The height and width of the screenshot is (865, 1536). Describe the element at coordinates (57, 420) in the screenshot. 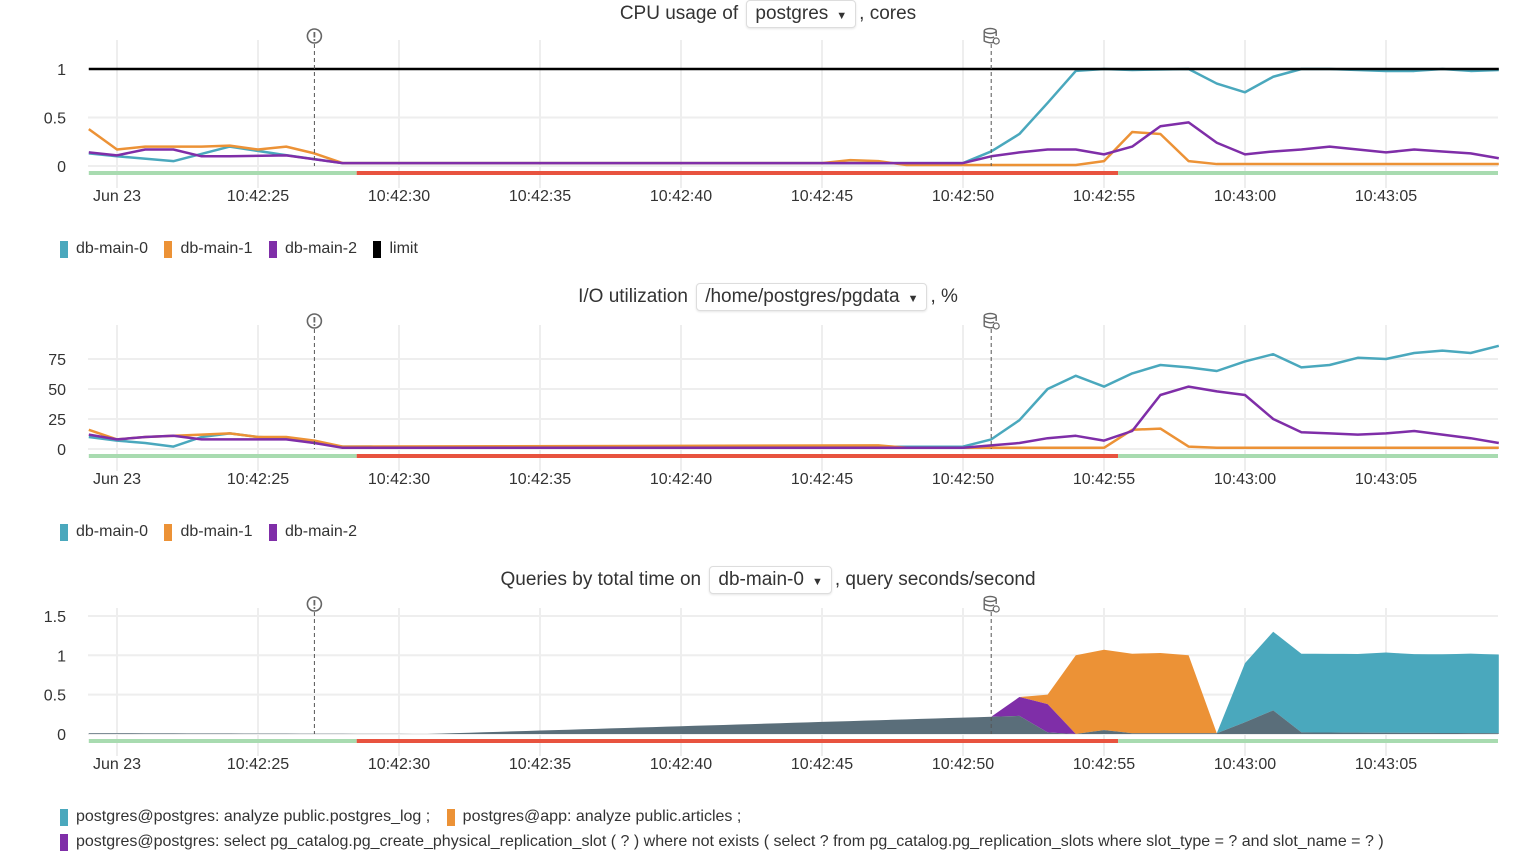

I see `y-tick-label: 25` at that location.